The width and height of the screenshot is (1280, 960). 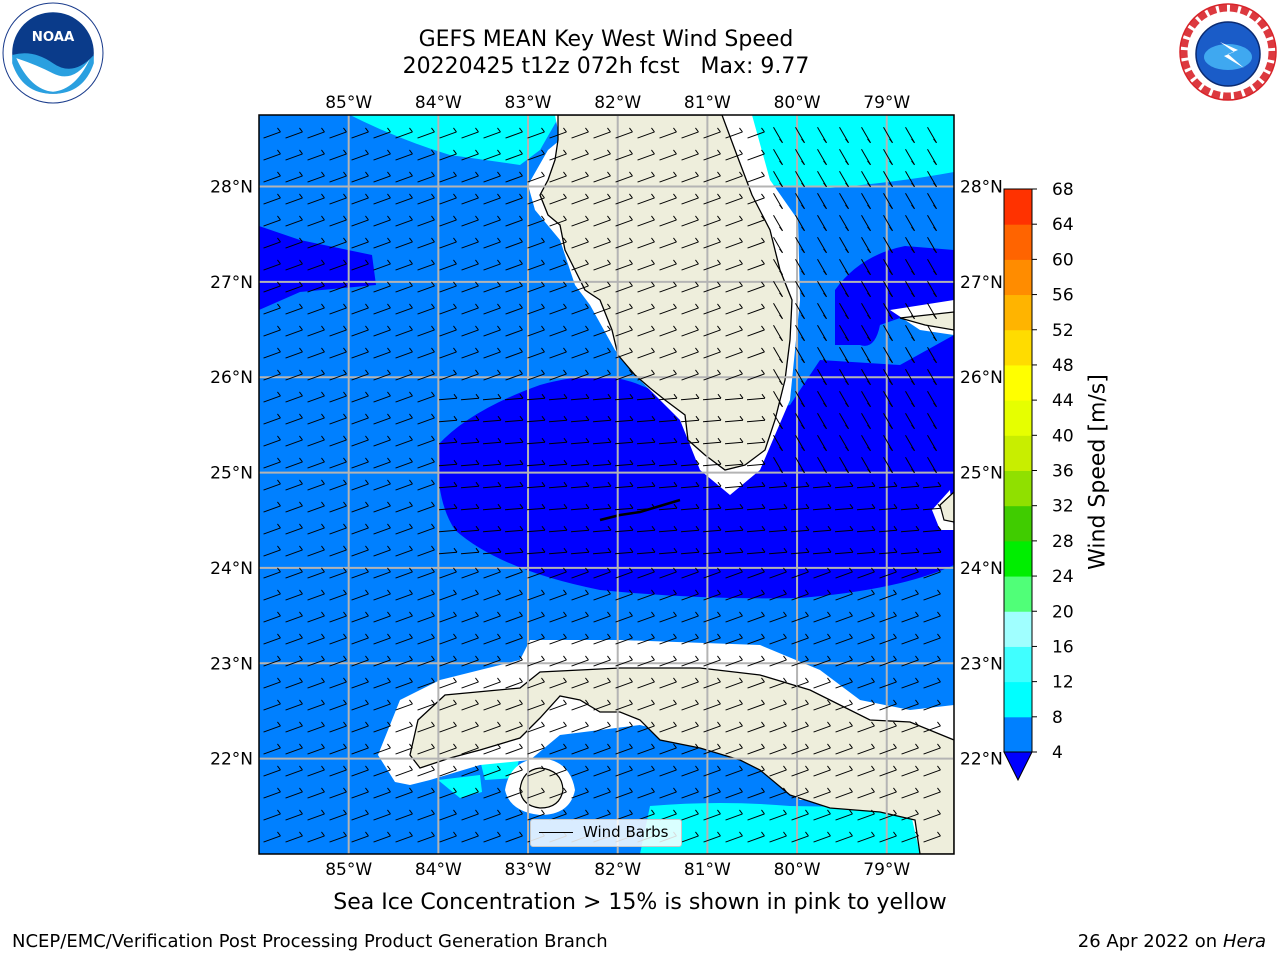 I want to click on lon-tick-label-bottom: 83°W, so click(x=528, y=870).